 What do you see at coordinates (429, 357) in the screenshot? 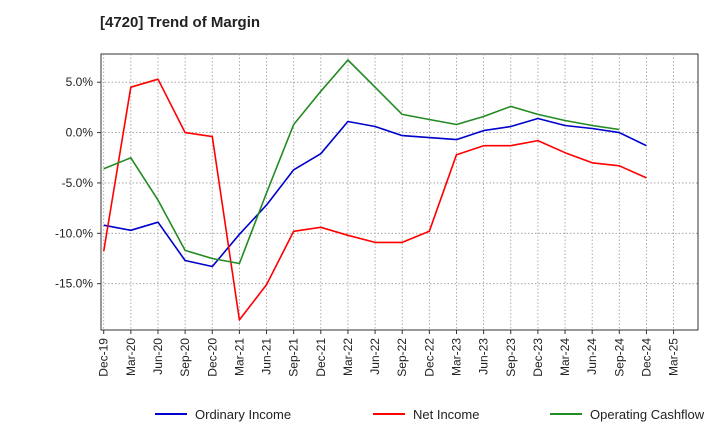
I see `x-tick-label: Dec-22` at bounding box center [429, 357].